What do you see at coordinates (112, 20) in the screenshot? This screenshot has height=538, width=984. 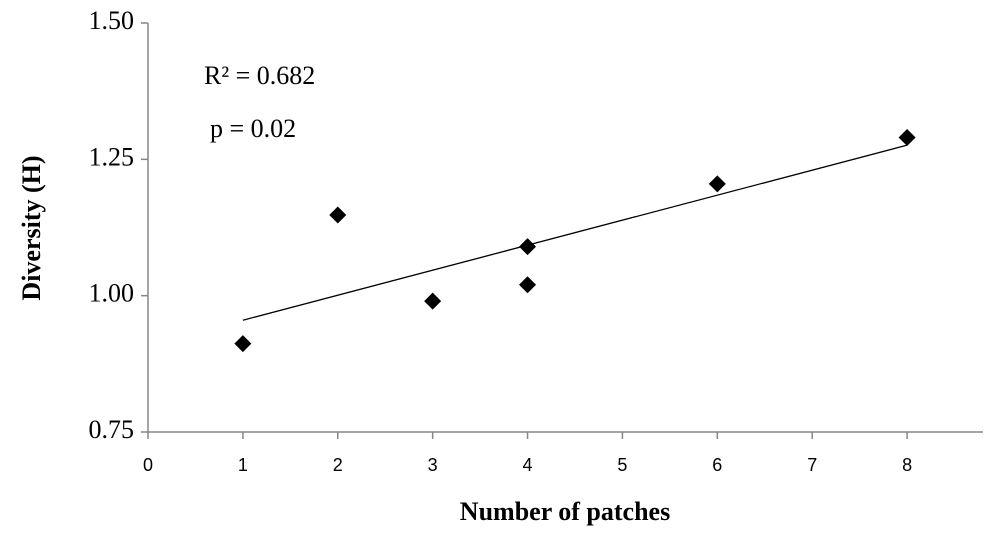 I see `y-tick-label: 1.50` at bounding box center [112, 20].